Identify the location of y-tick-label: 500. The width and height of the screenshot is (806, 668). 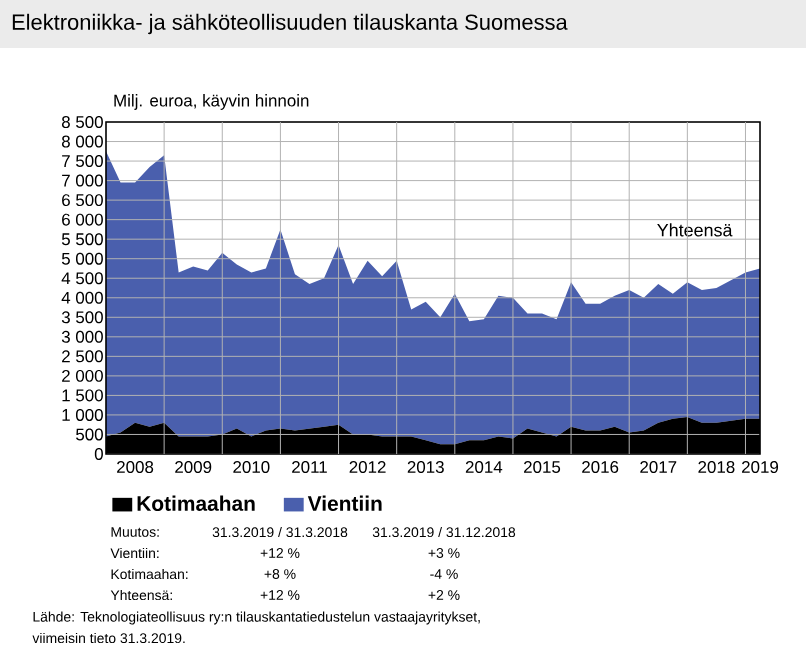
(89, 434).